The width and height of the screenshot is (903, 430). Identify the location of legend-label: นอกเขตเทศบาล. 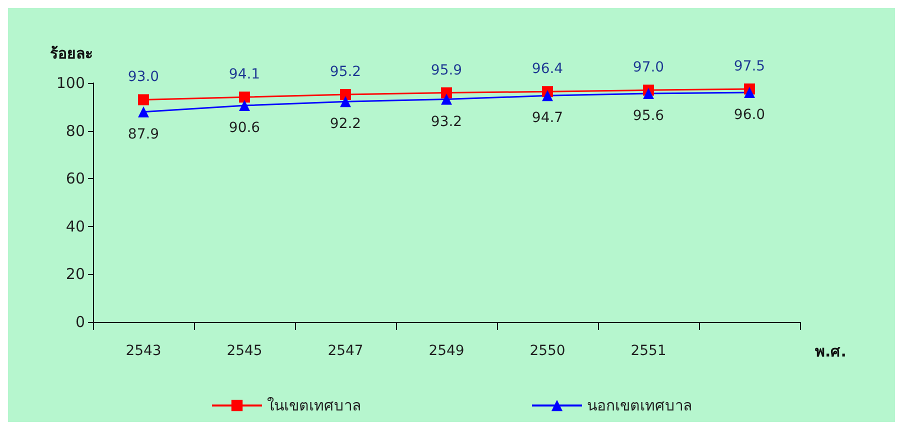
(639, 405).